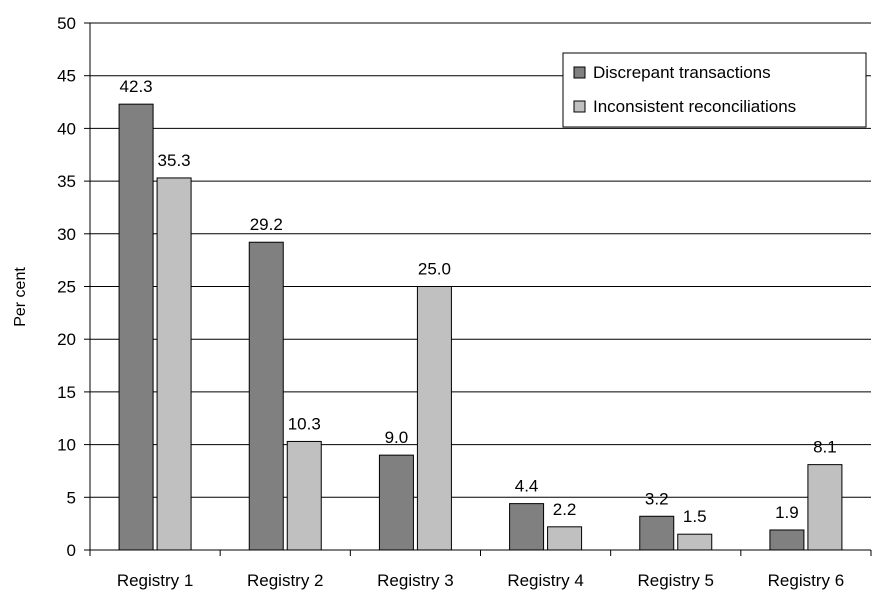 The height and width of the screenshot is (592, 888). What do you see at coordinates (66, 181) in the screenshot?
I see `y-tick-label: 35` at bounding box center [66, 181].